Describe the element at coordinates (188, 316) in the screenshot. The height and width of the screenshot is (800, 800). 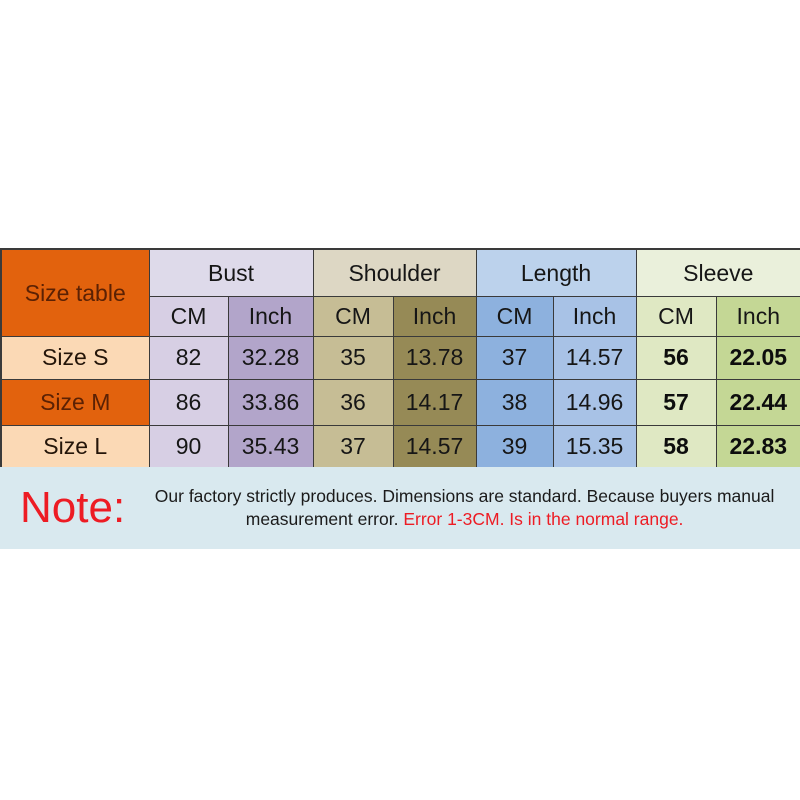
I see `unit-header-bust-cm: CM` at that location.